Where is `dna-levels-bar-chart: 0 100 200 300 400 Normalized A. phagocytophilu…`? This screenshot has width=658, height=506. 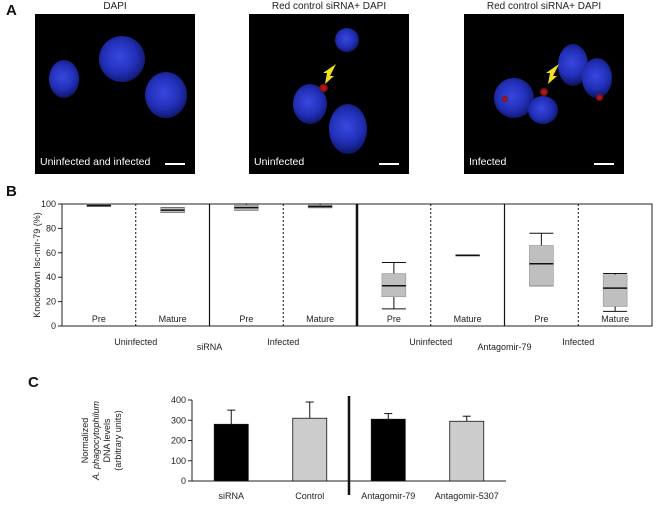 dna-levels-bar-chart: 0 100 200 300 400 Normalized A. phagocytophilu… is located at coordinates (293, 448).